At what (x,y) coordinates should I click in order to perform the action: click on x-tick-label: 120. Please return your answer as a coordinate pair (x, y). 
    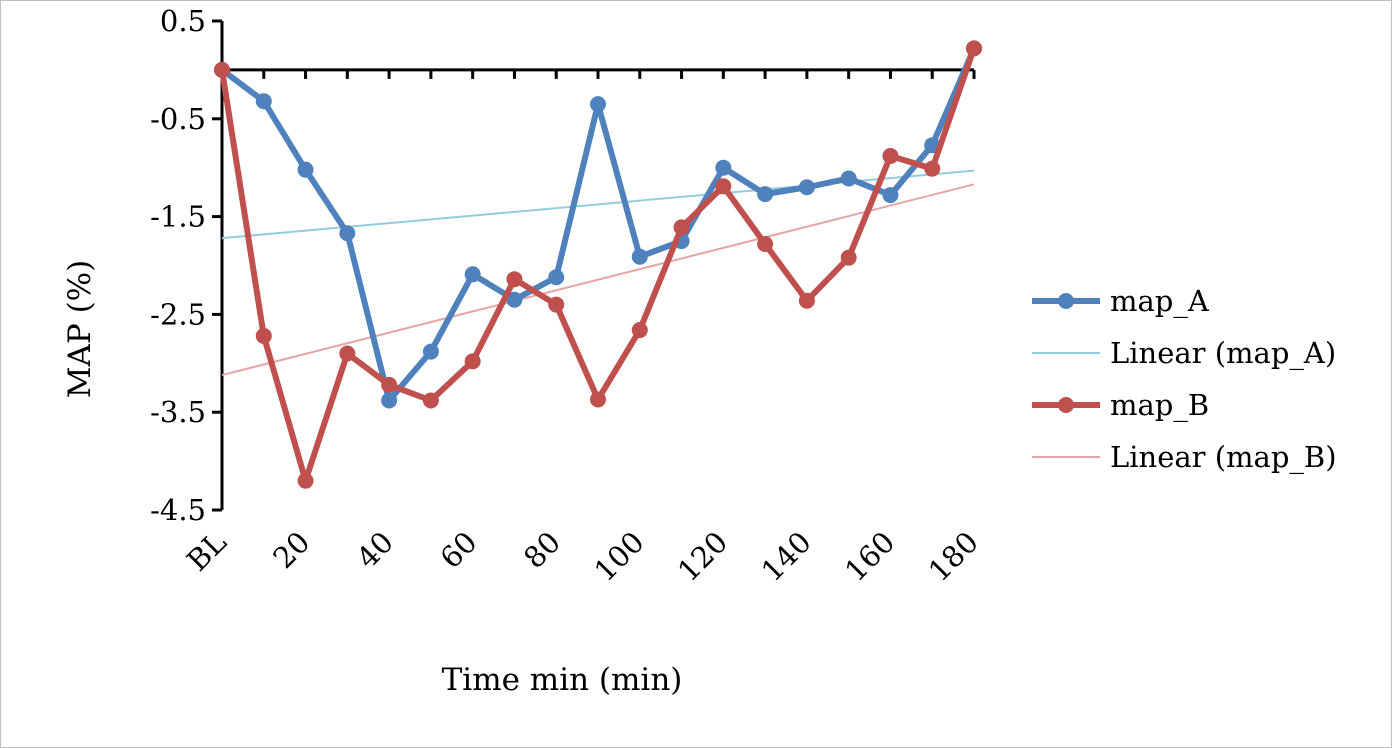
    Looking at the image, I should click on (702, 556).